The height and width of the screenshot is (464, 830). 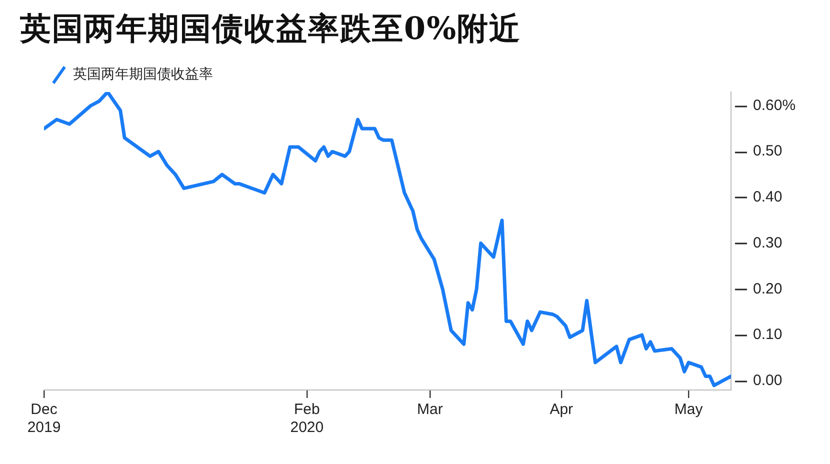 What do you see at coordinates (767, 243) in the screenshot?
I see `y-tick-label: 0.30` at bounding box center [767, 243].